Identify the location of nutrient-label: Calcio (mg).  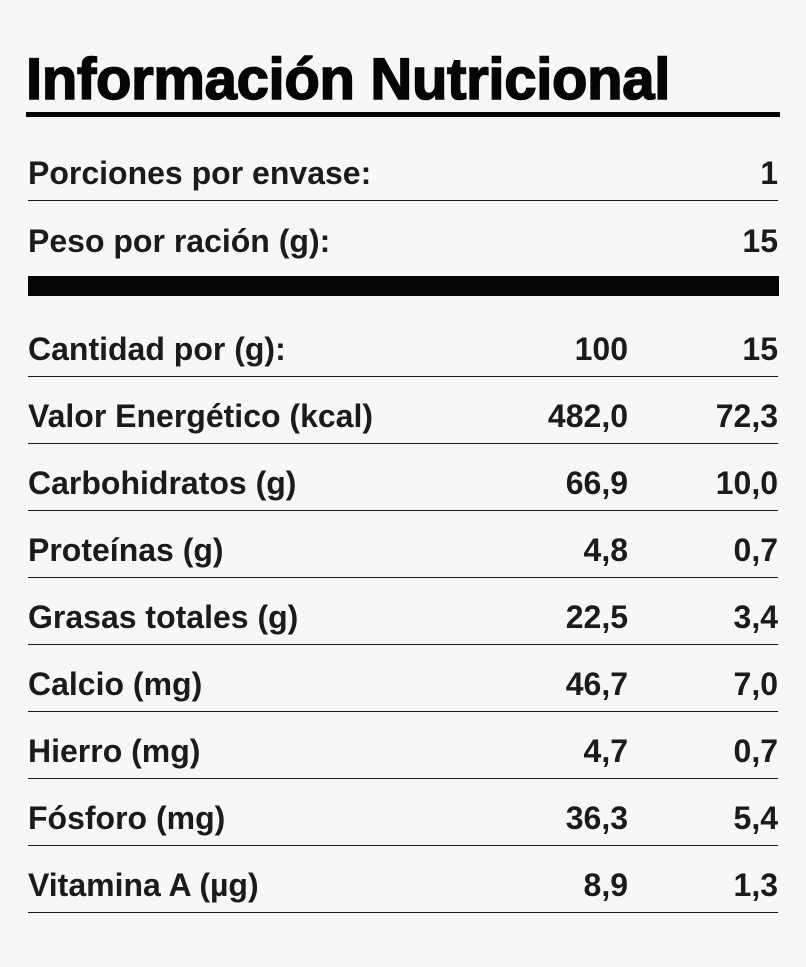
(115, 684).